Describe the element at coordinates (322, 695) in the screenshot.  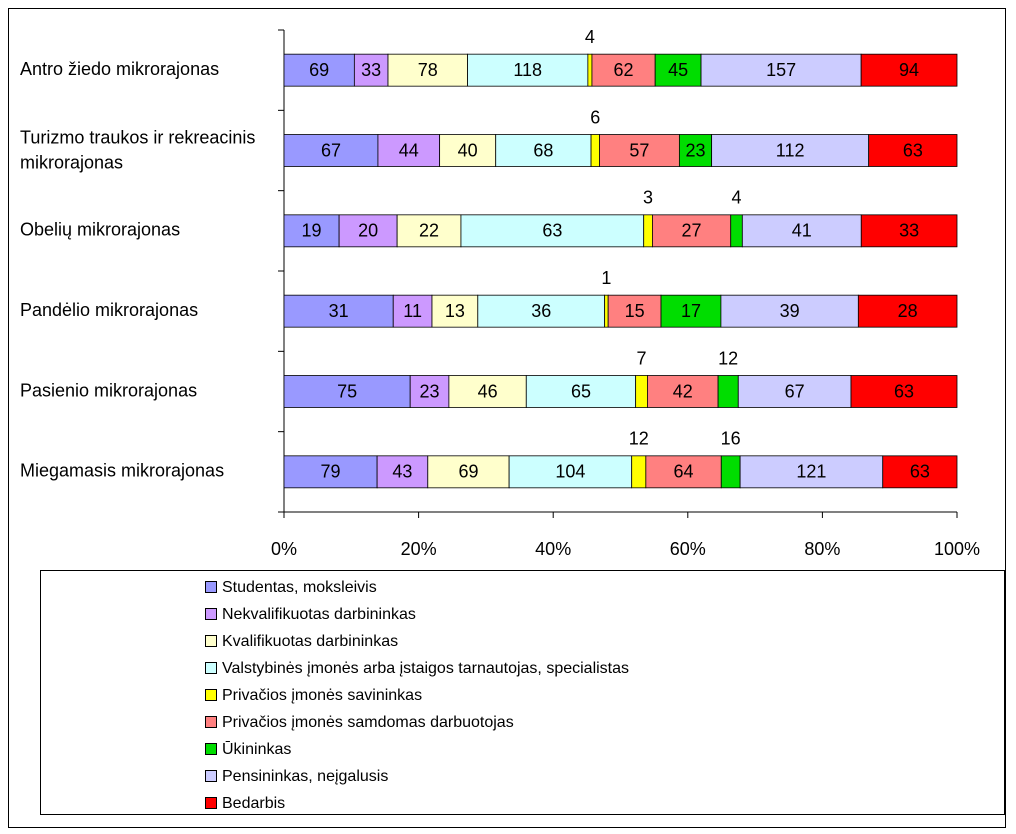
I see `legend-label: Privačios įmonės savininkas` at that location.